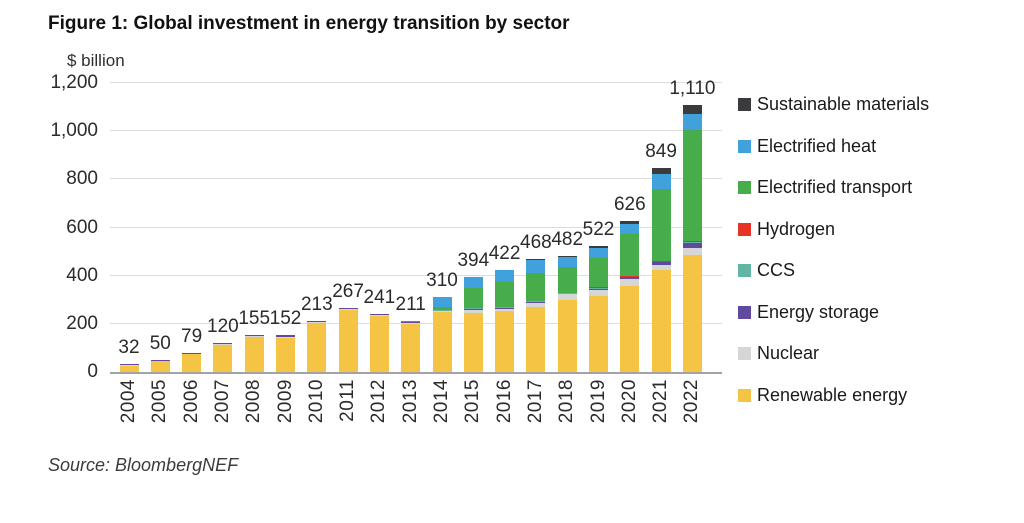 This screenshot has width=1024, height=523. What do you see at coordinates (379, 297) in the screenshot?
I see `bar-value-label-2012: 241` at bounding box center [379, 297].